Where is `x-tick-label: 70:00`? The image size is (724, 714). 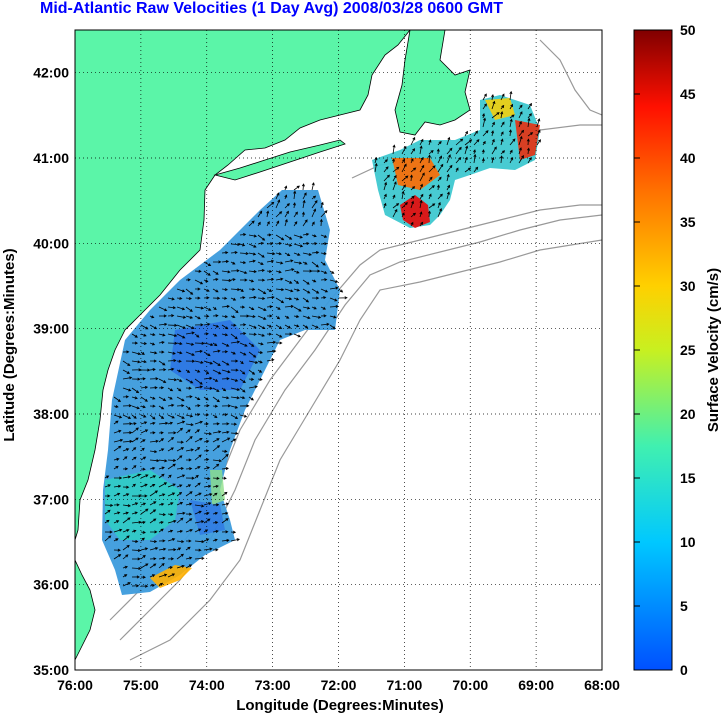
x-tick-label: 70:00 is located at coordinates (470, 685).